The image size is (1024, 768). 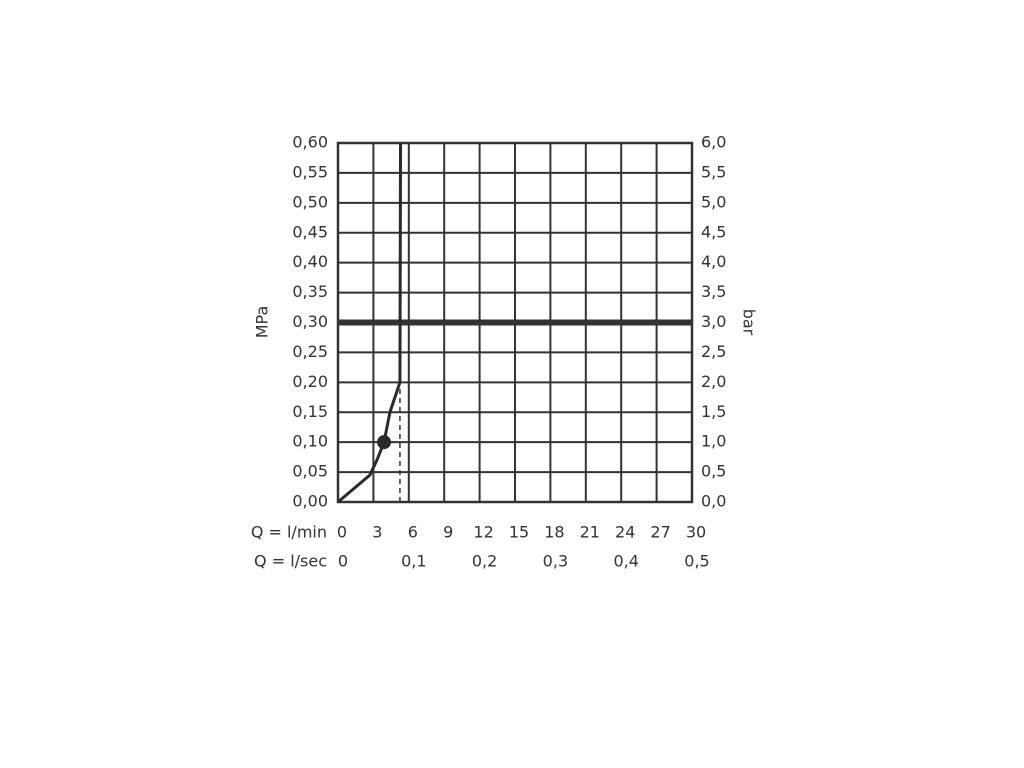 I want to click on y2-tick-label: 5,5, so click(x=713, y=171).